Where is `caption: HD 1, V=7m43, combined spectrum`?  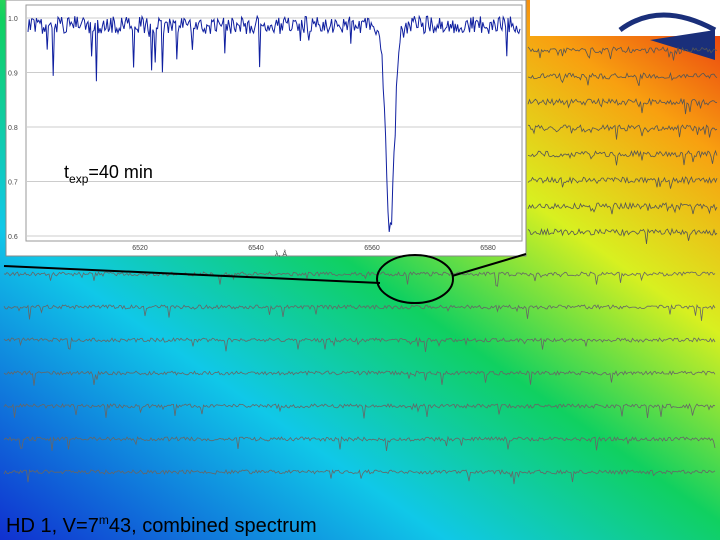
caption: HD 1, V=7m43, combined spectrum is located at coordinates (161, 525).